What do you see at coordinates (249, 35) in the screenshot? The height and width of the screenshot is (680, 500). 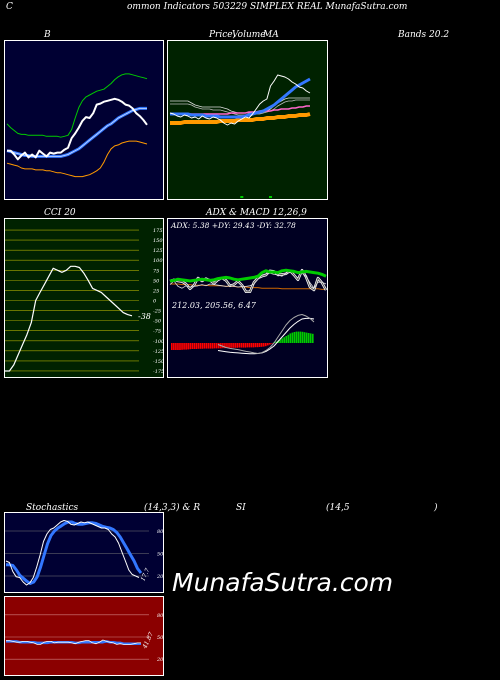 I see `label-volume: Volume` at bounding box center [249, 35].